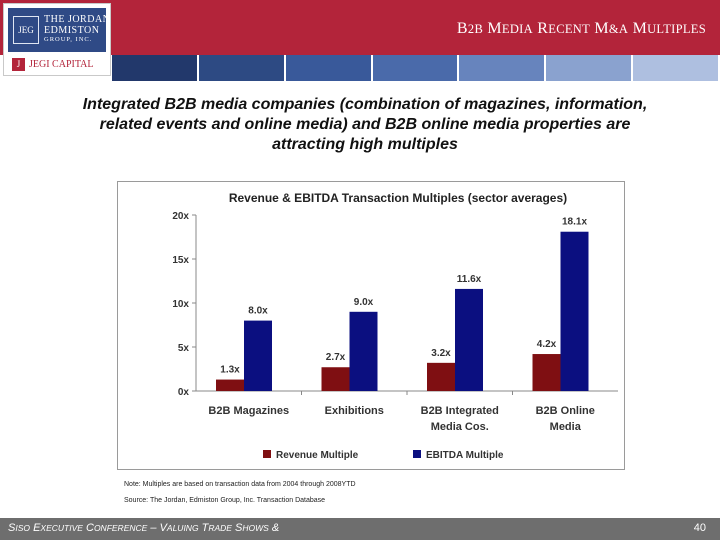 This screenshot has height=540, width=720. I want to click on x-tick-label: Exhibitions, so click(354, 411).